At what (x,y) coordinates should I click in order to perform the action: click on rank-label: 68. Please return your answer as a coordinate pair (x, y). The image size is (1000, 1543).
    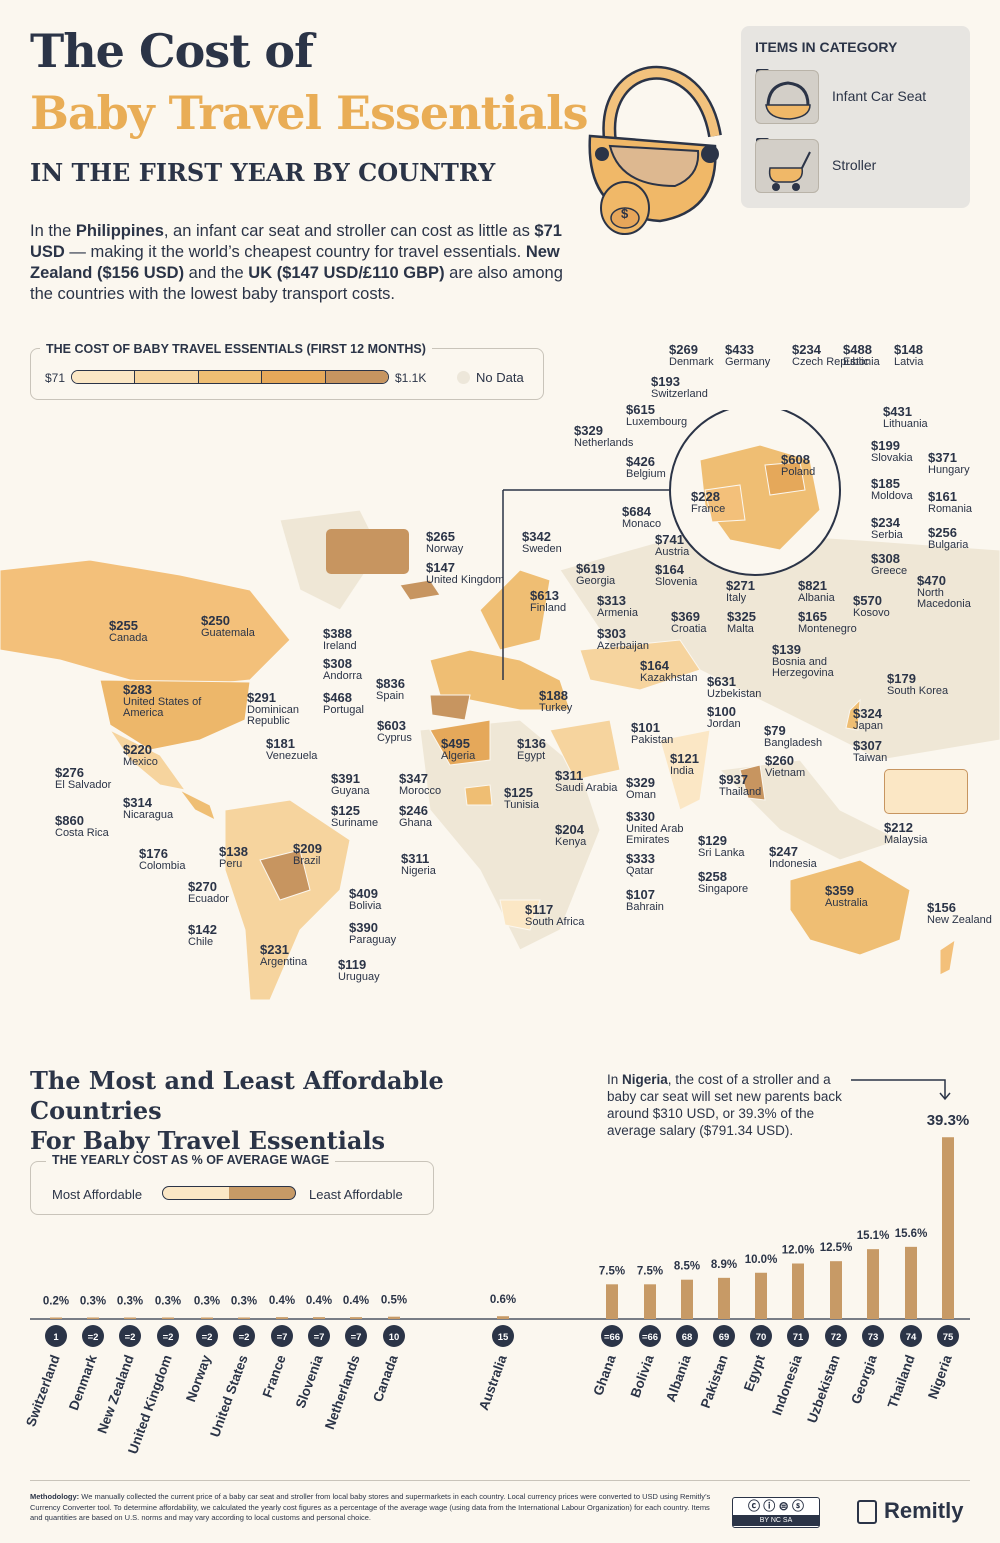
    Looking at the image, I should click on (687, 1337).